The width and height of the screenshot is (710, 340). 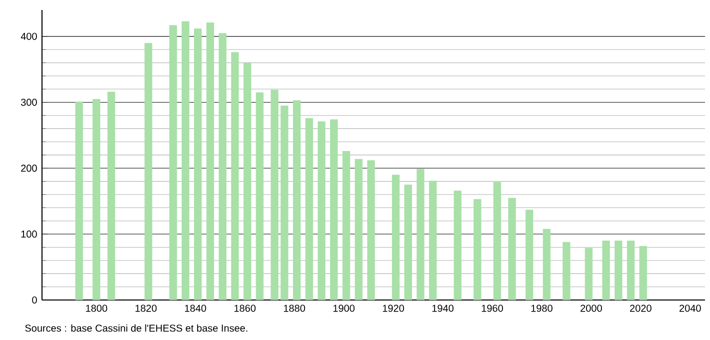 What do you see at coordinates (195, 308) in the screenshot?
I see `x-tick-label: 1840` at bounding box center [195, 308].